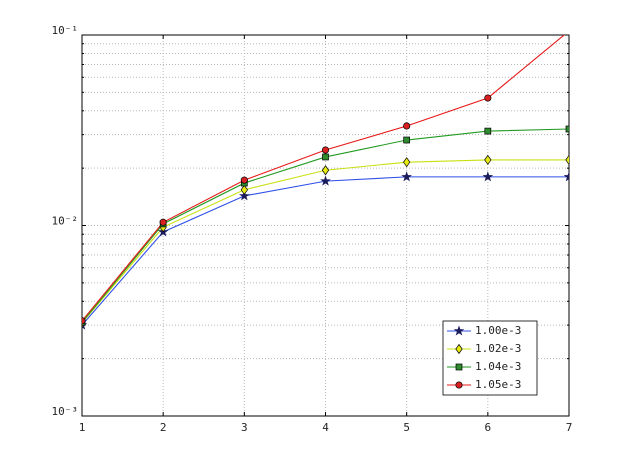 The width and height of the screenshot is (627, 469). What do you see at coordinates (163, 427) in the screenshot?
I see `x-tick-label: 2` at bounding box center [163, 427].